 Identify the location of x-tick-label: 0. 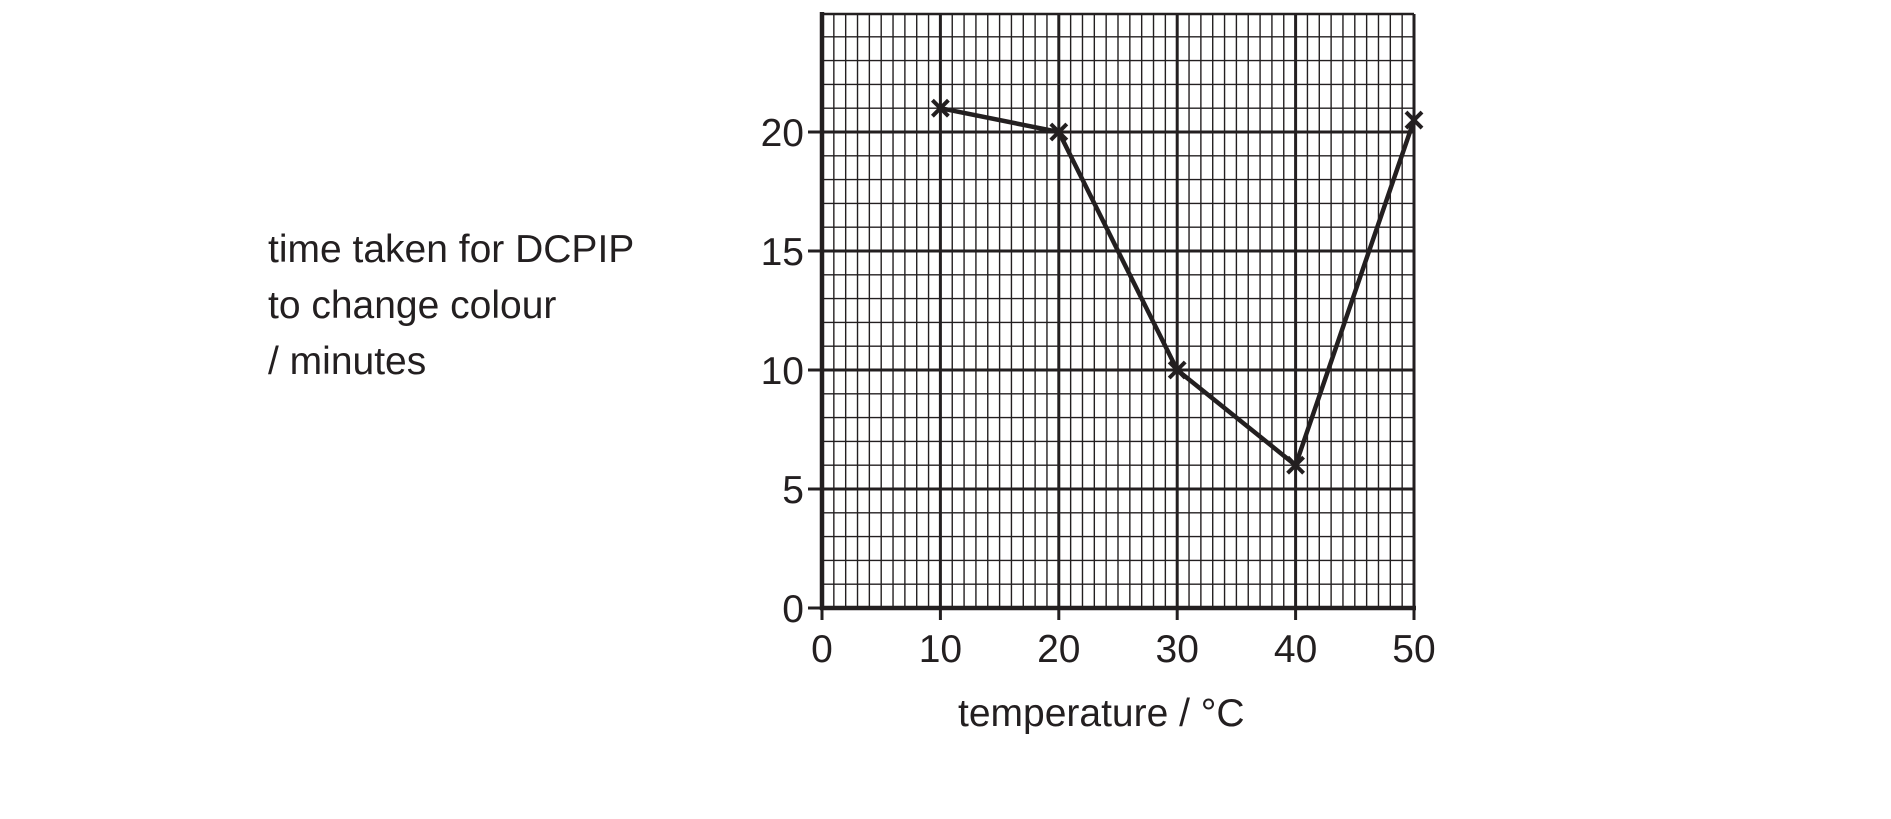
(822, 649).